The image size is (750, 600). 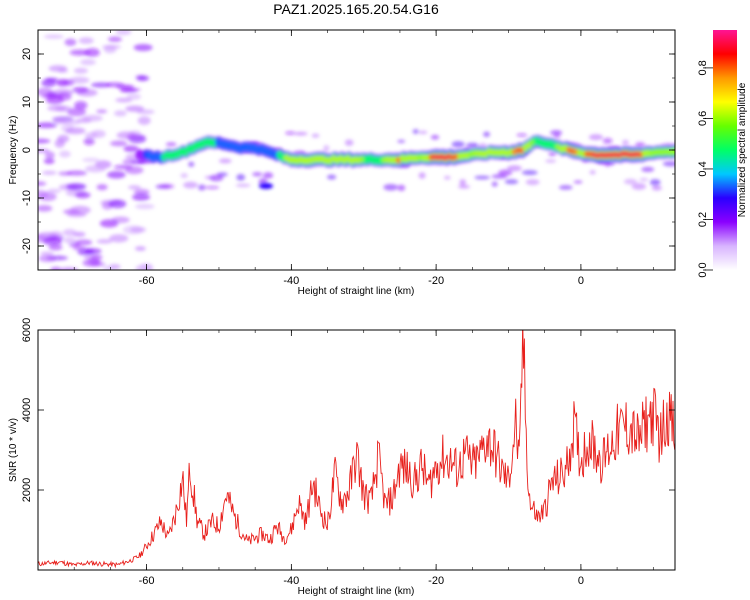 I want to click on spectrogram-y-tick-label: -10, so click(x=27, y=198).